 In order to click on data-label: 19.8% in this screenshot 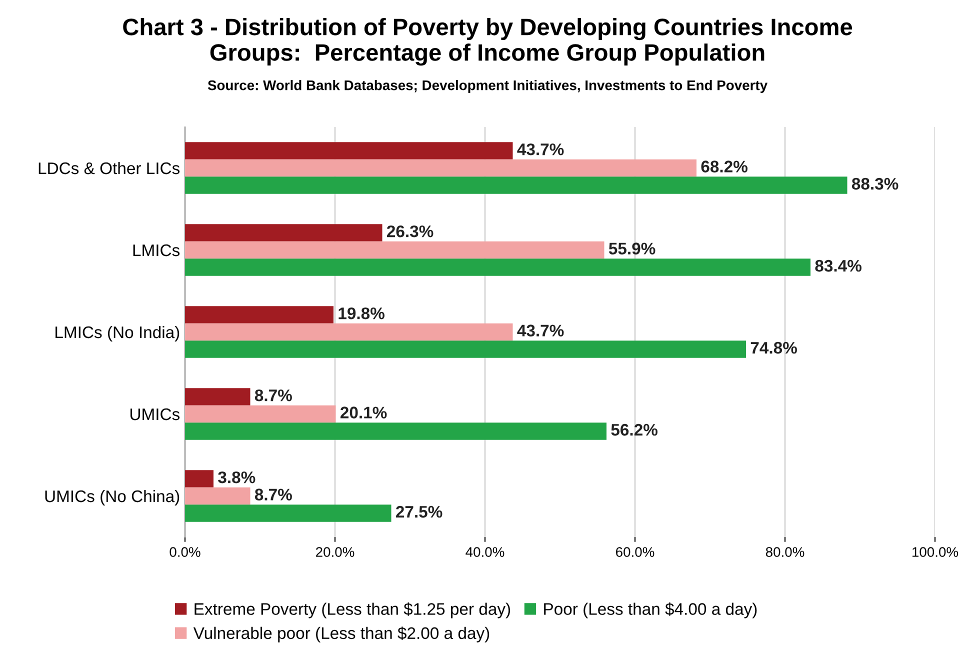, I will do `click(361, 313)`.